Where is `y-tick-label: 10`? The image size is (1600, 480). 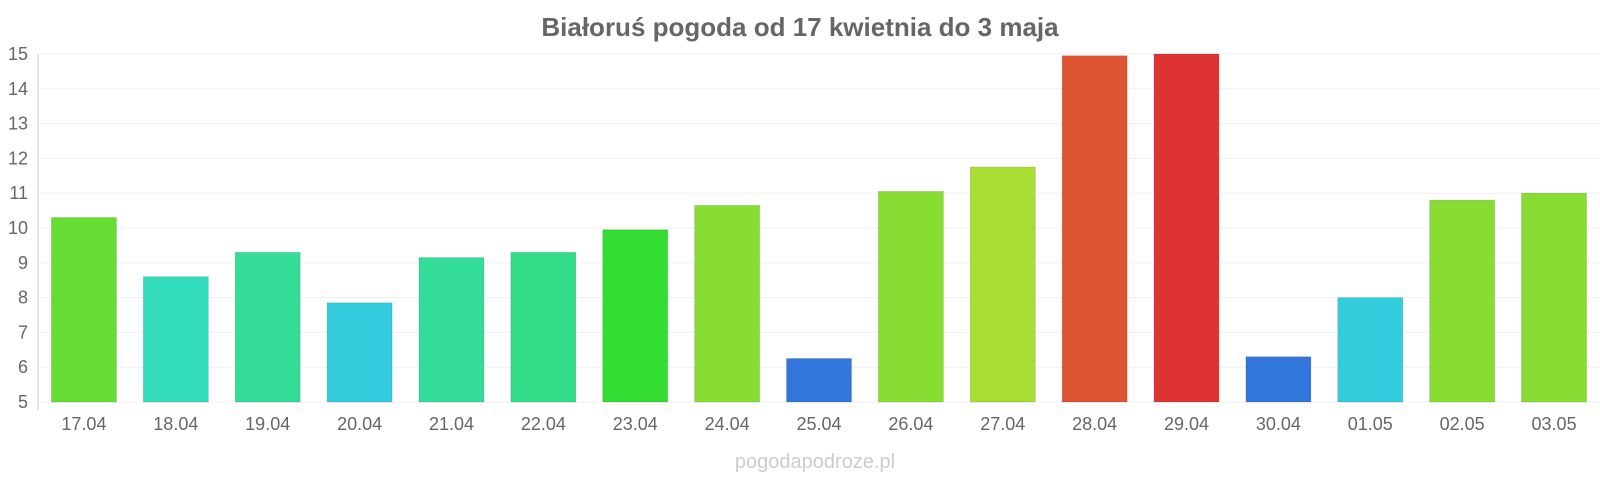
y-tick-label: 10 is located at coordinates (18, 228).